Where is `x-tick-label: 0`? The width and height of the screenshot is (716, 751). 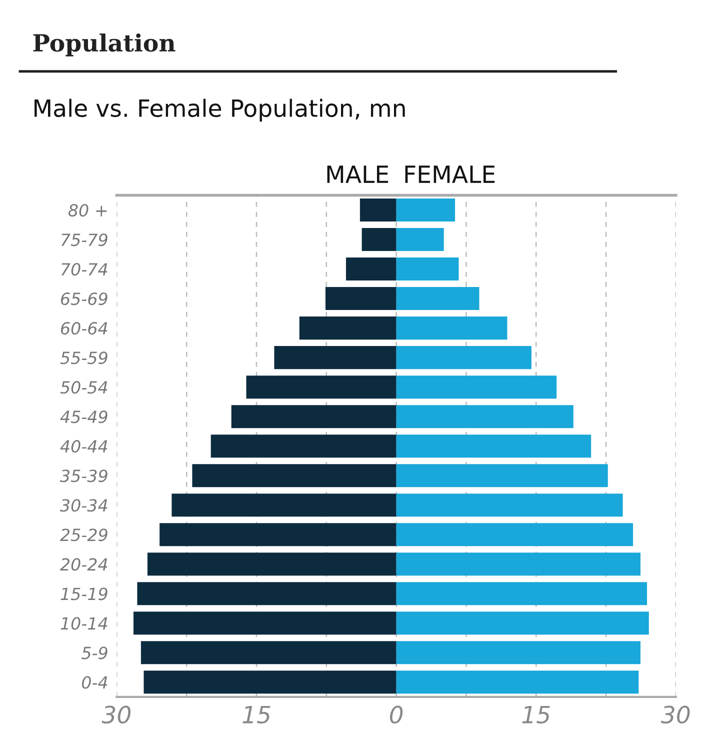 x-tick-label: 0 is located at coordinates (396, 715).